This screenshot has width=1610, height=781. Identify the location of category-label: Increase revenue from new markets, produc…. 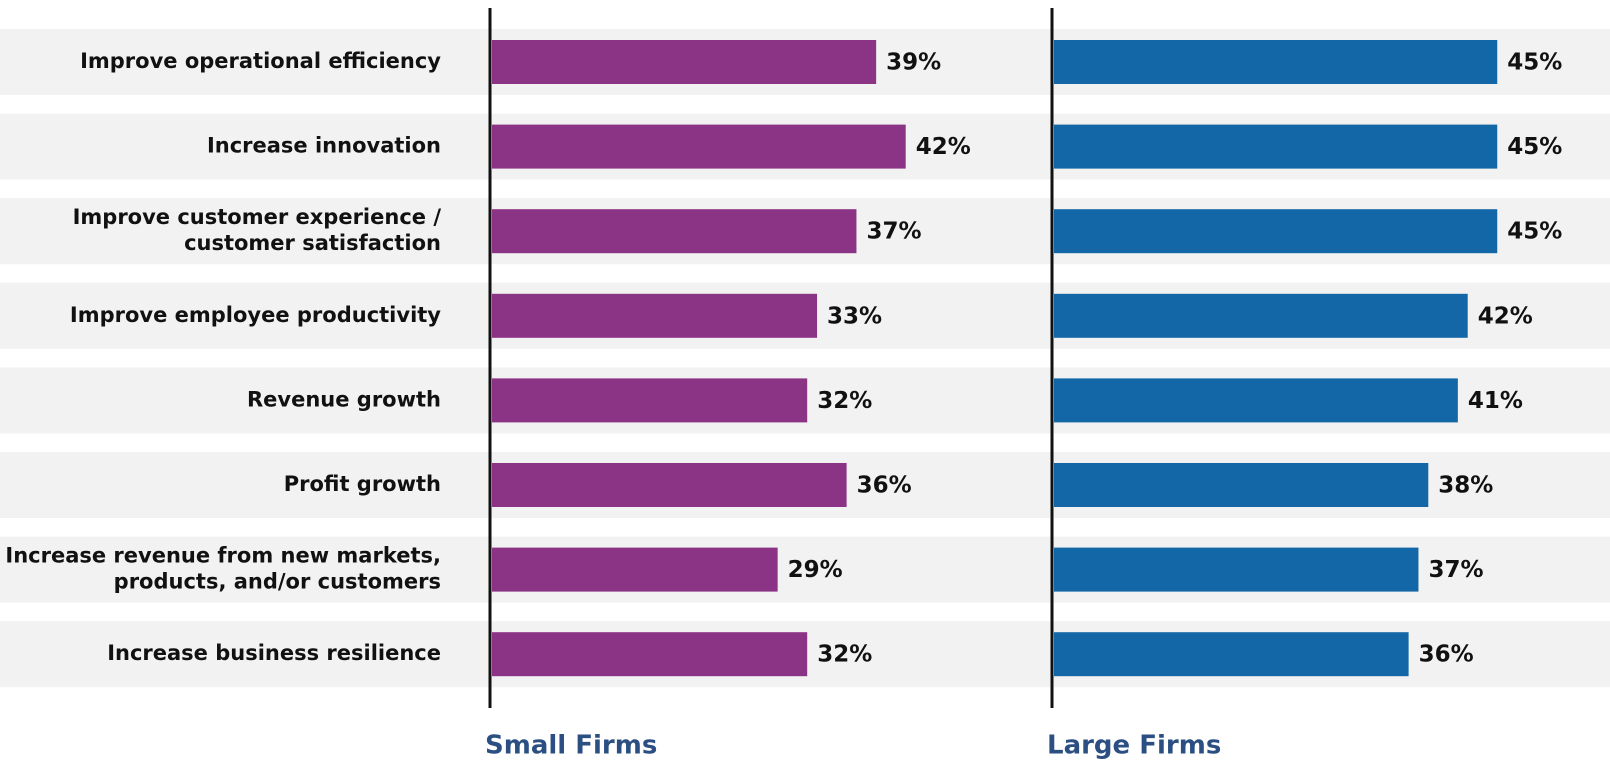
(223, 569).